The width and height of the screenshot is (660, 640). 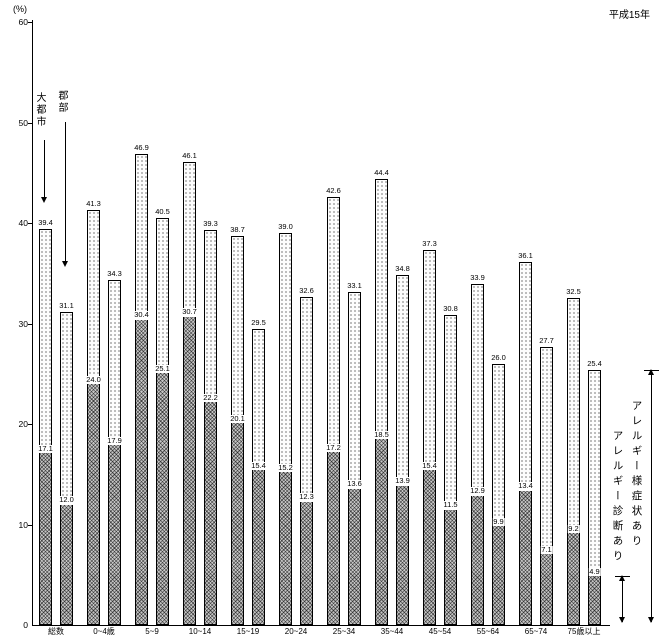 I want to click on bar-total-label: 33.1, so click(x=354, y=286).